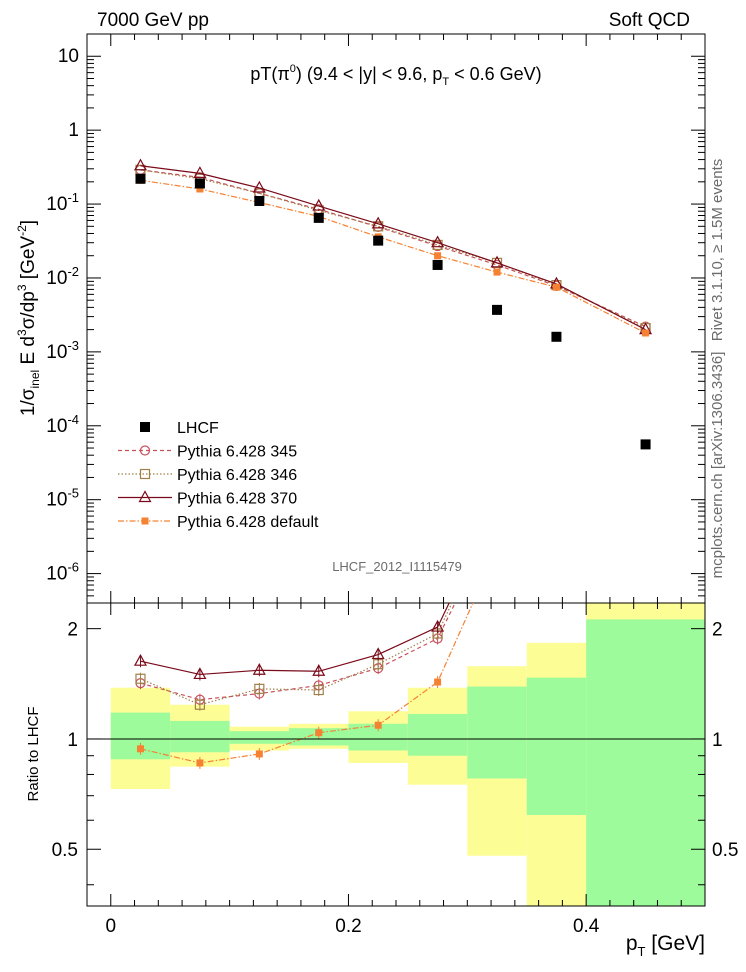 The height and width of the screenshot is (972, 746). I want to click on y-tick-label: 1, so click(73, 130).